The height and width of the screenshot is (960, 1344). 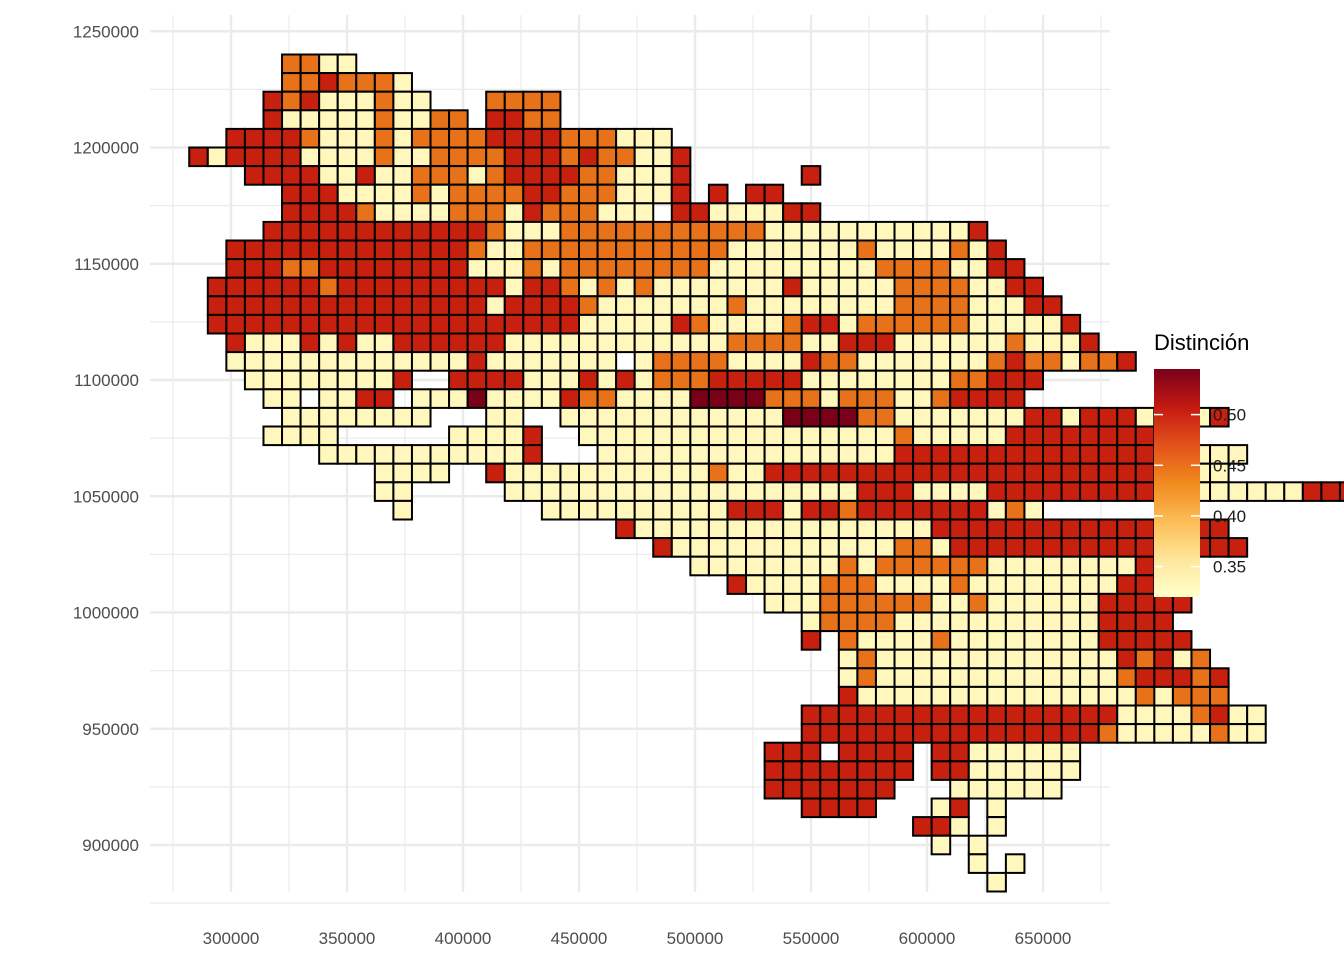 What do you see at coordinates (1229, 567) in the screenshot?
I see `legend-label: 0.35` at bounding box center [1229, 567].